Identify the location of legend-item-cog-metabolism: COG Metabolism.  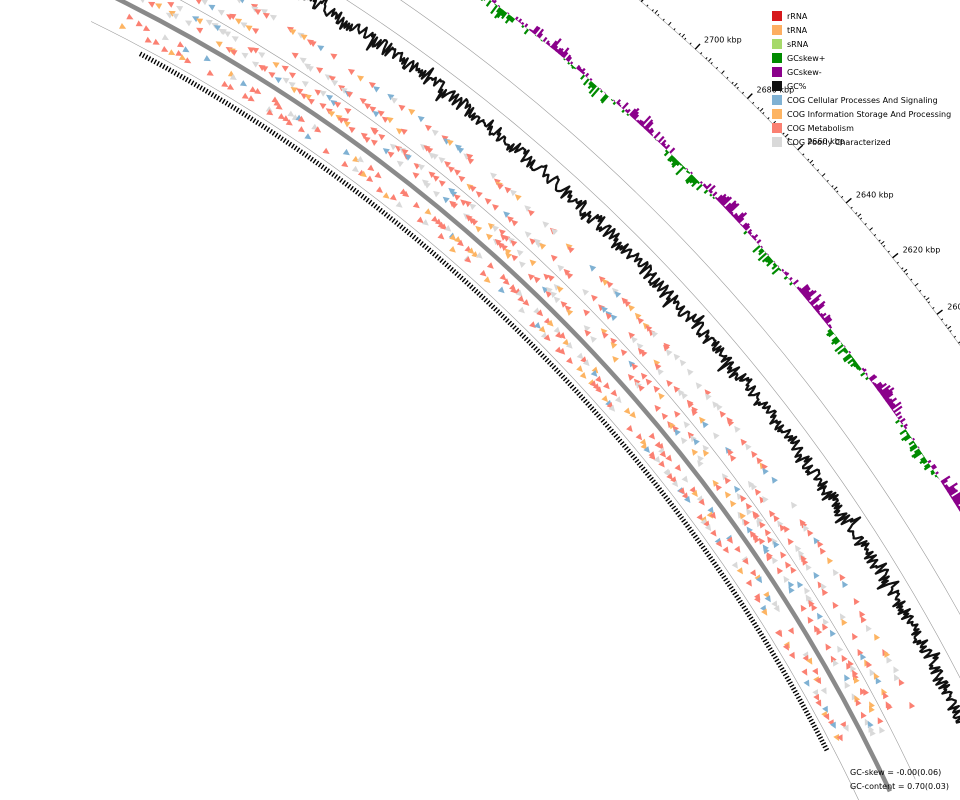
(861, 128).